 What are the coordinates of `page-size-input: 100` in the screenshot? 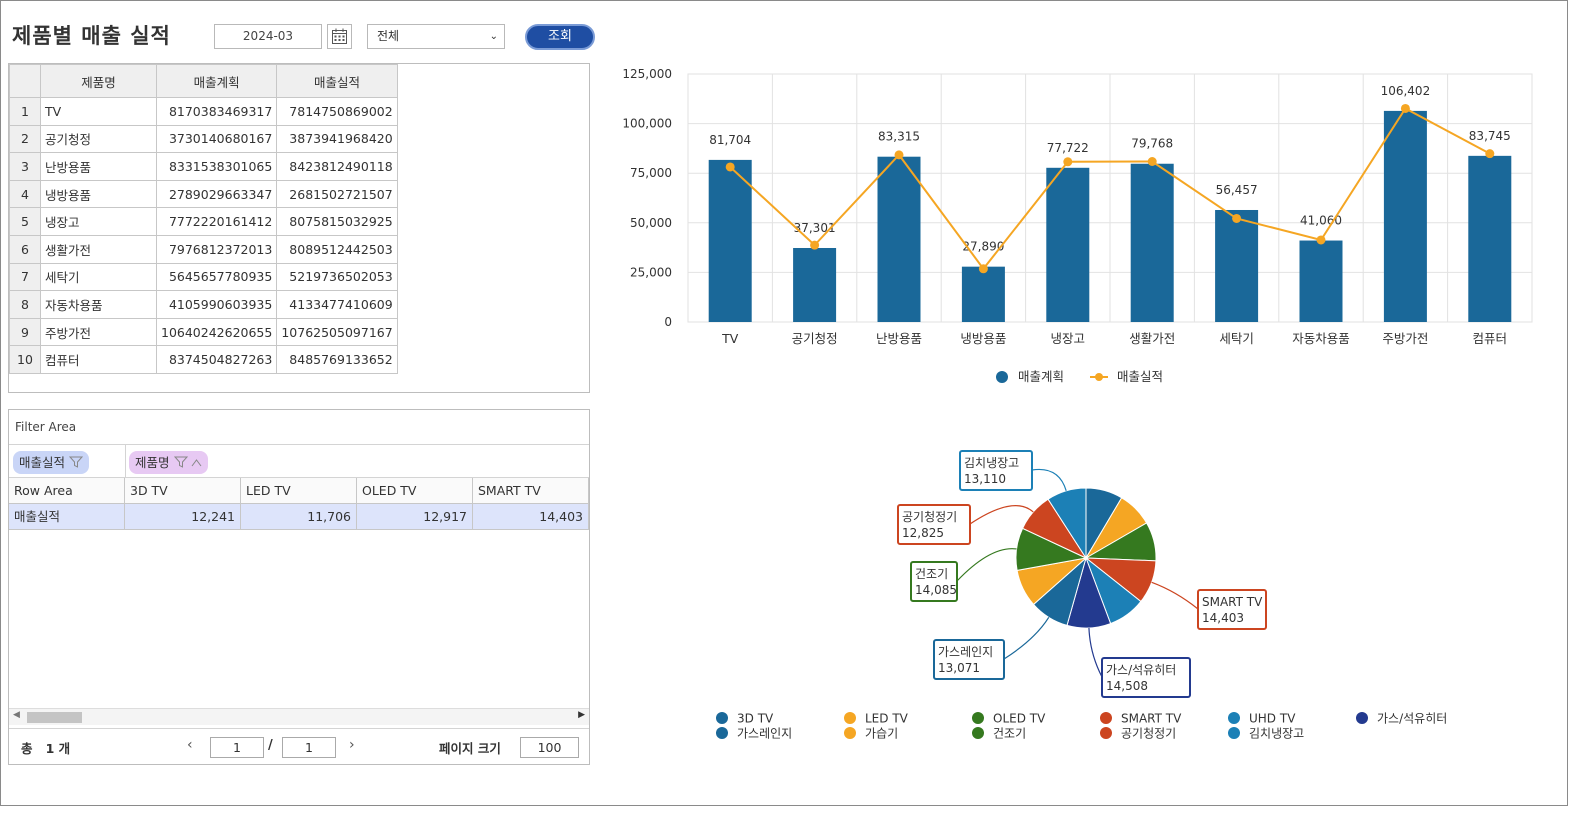 It's located at (549, 747).